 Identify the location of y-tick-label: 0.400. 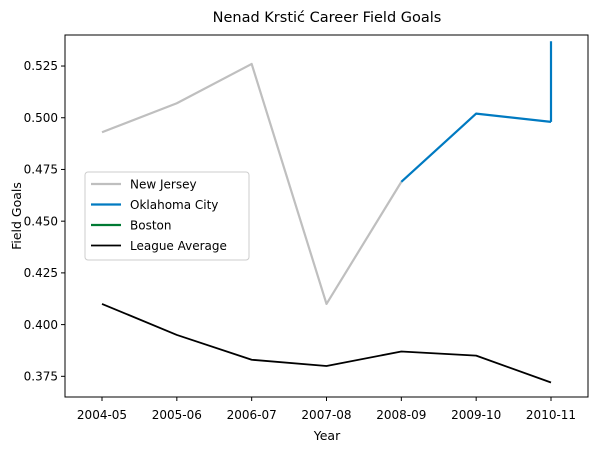
(41, 325).